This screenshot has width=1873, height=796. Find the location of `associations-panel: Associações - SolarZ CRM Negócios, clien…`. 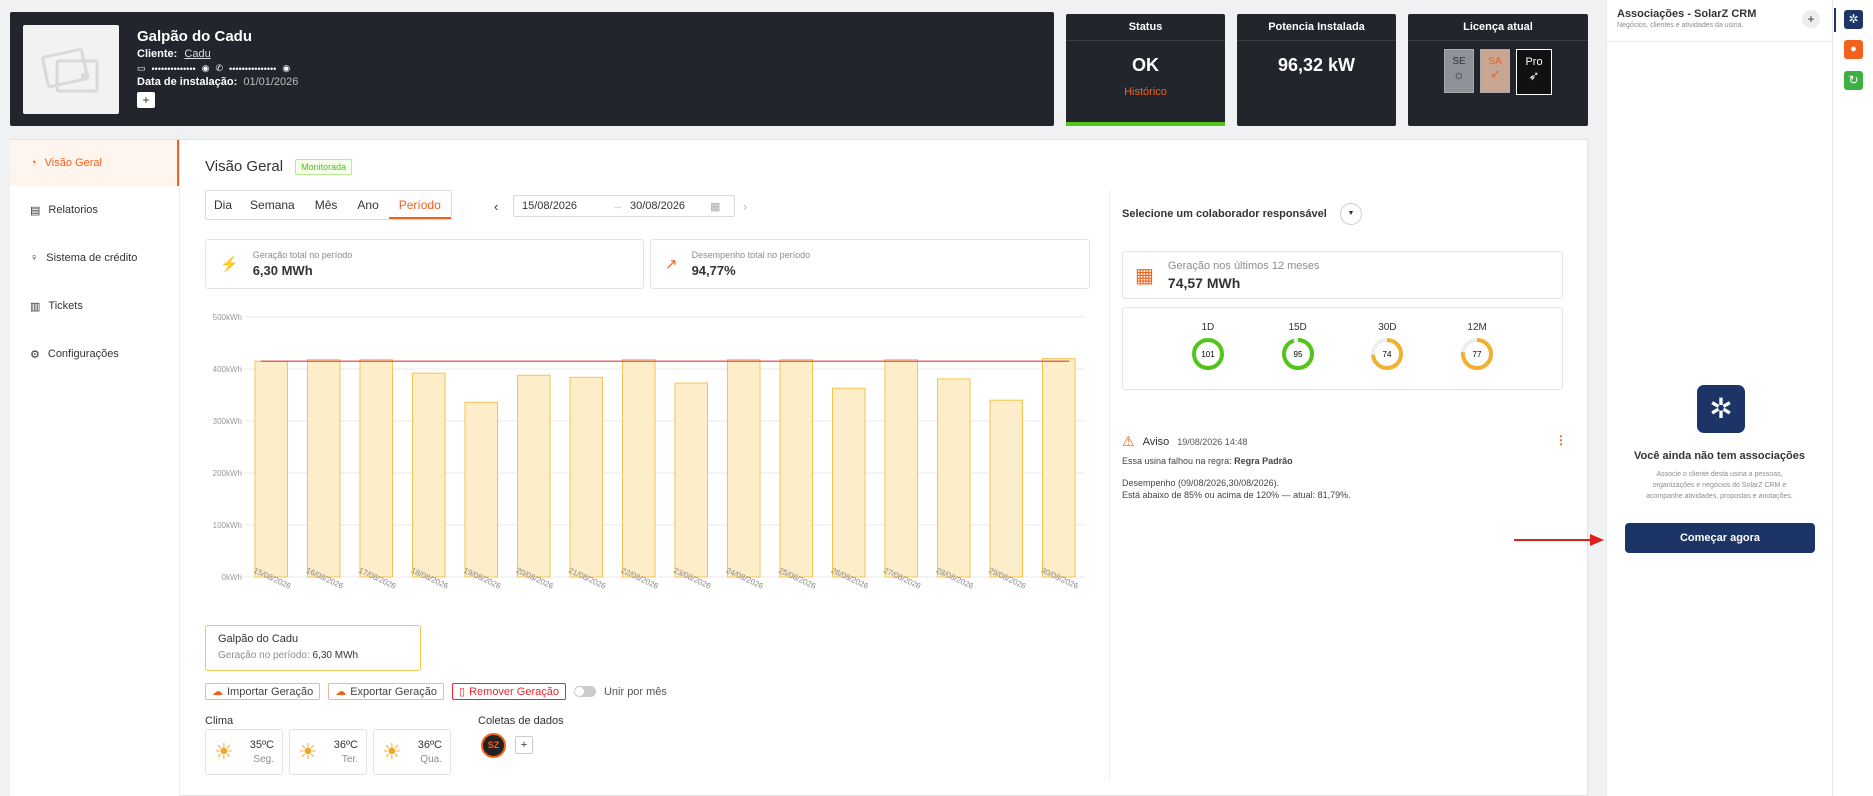

associations-panel: Associações - SolarZ CRM Negócios, clien… is located at coordinates (1719, 398).